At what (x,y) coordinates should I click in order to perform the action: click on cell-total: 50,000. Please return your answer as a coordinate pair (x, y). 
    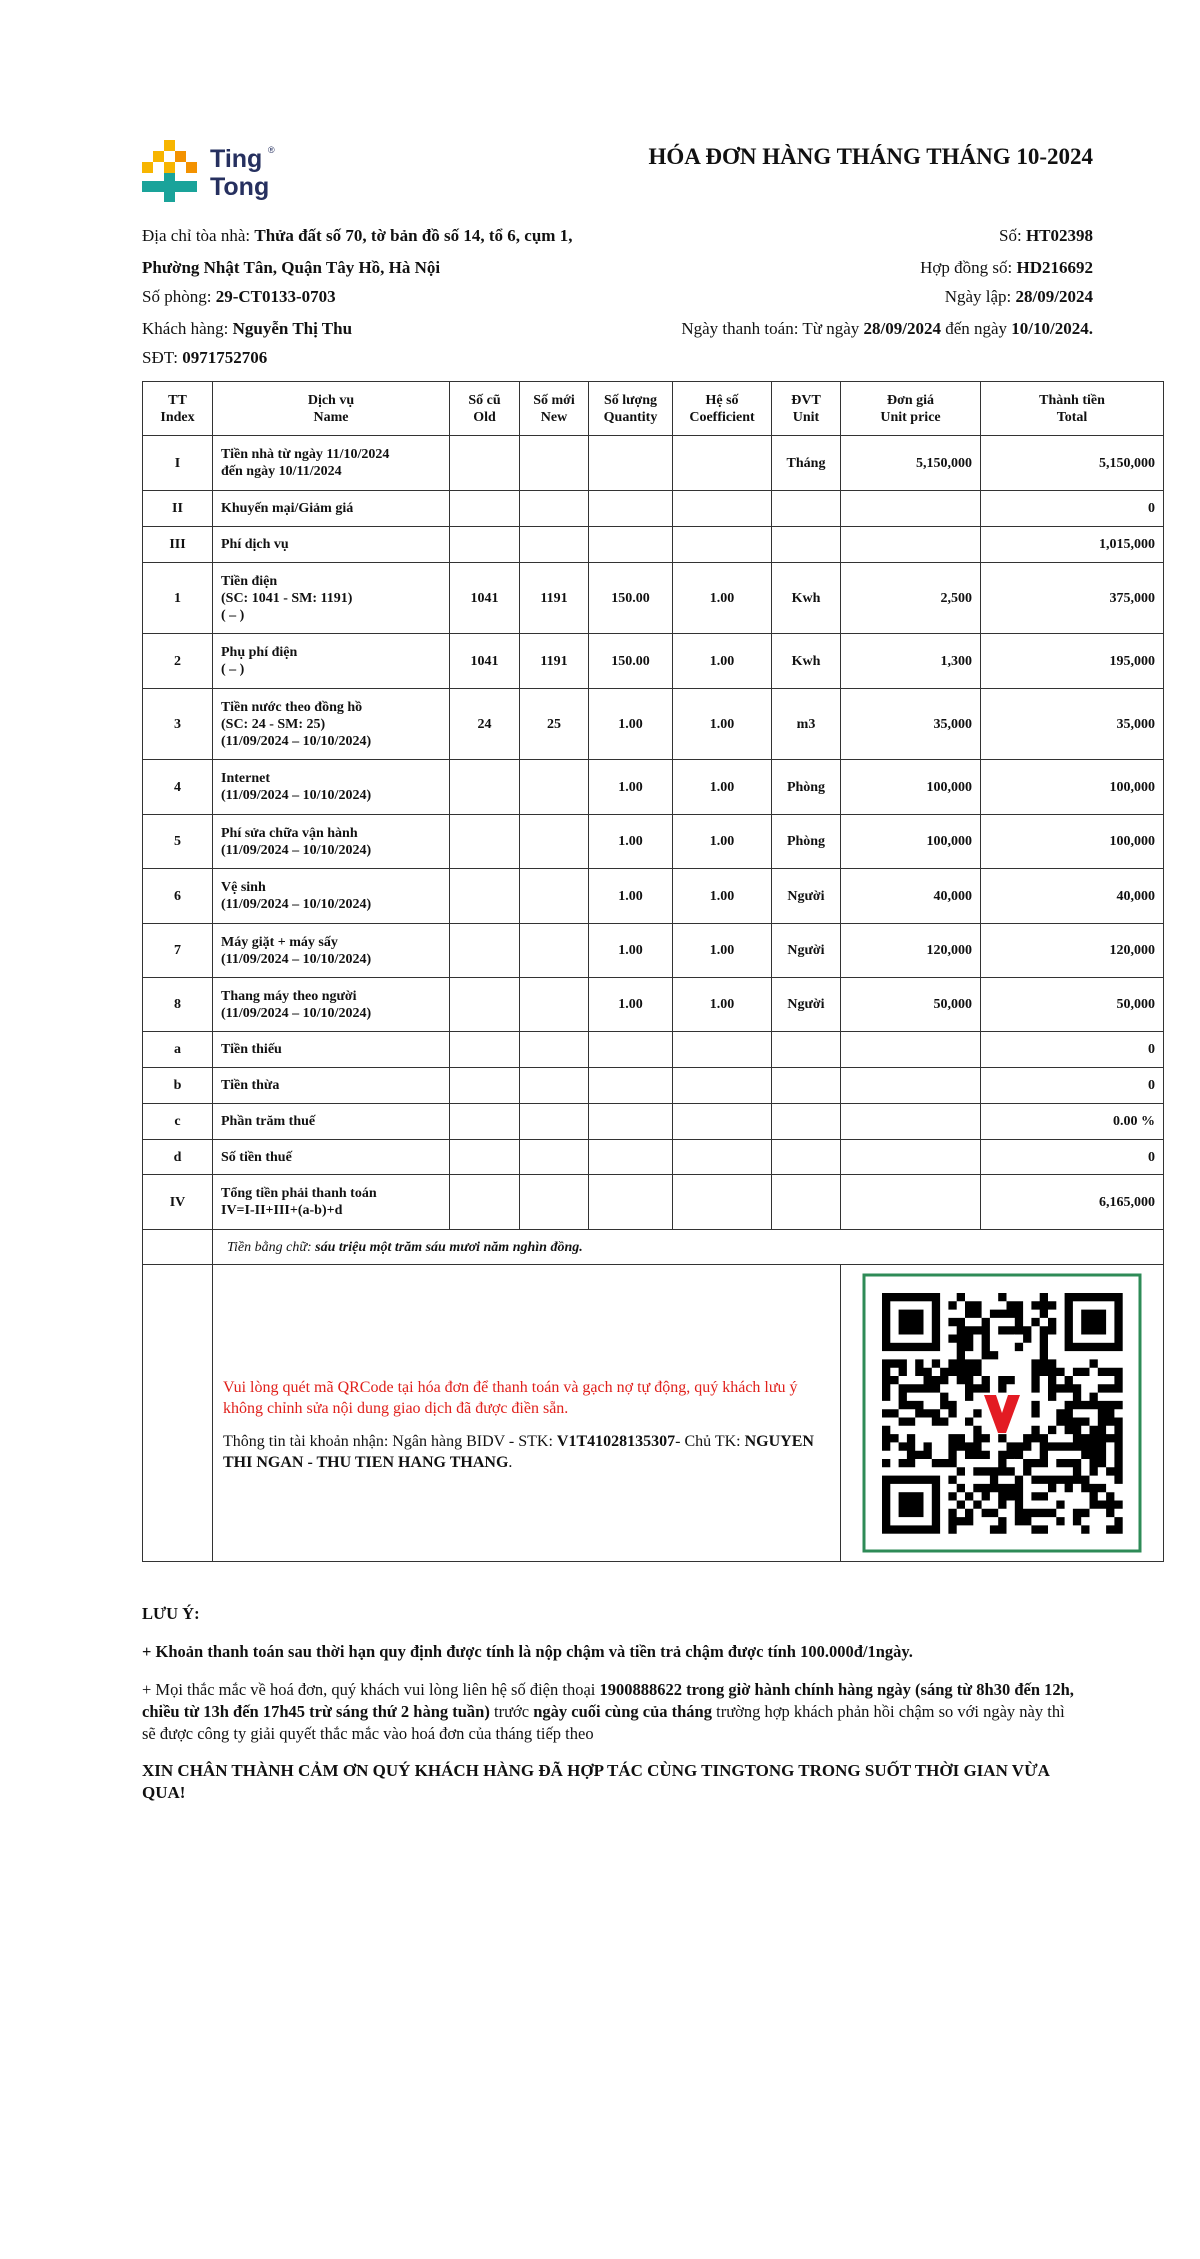
    Looking at the image, I should click on (1072, 1004).